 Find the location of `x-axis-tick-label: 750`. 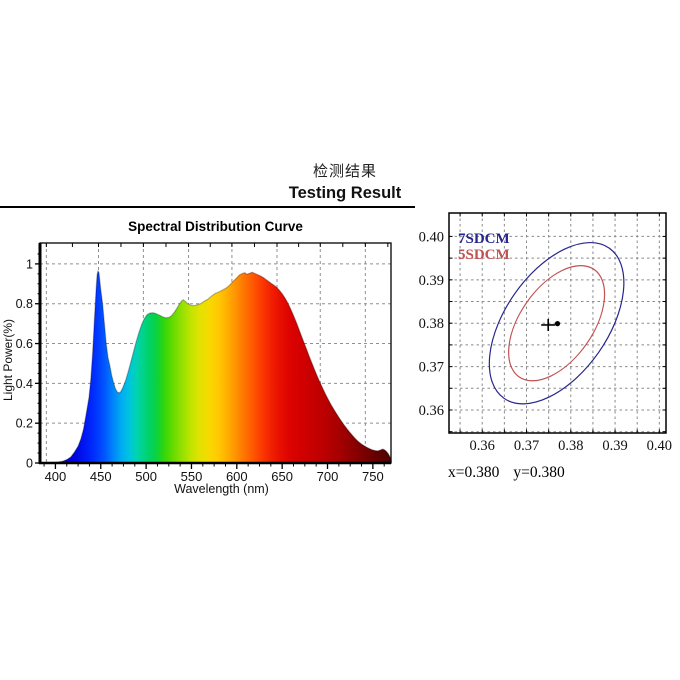

x-axis-tick-label: 750 is located at coordinates (373, 476).